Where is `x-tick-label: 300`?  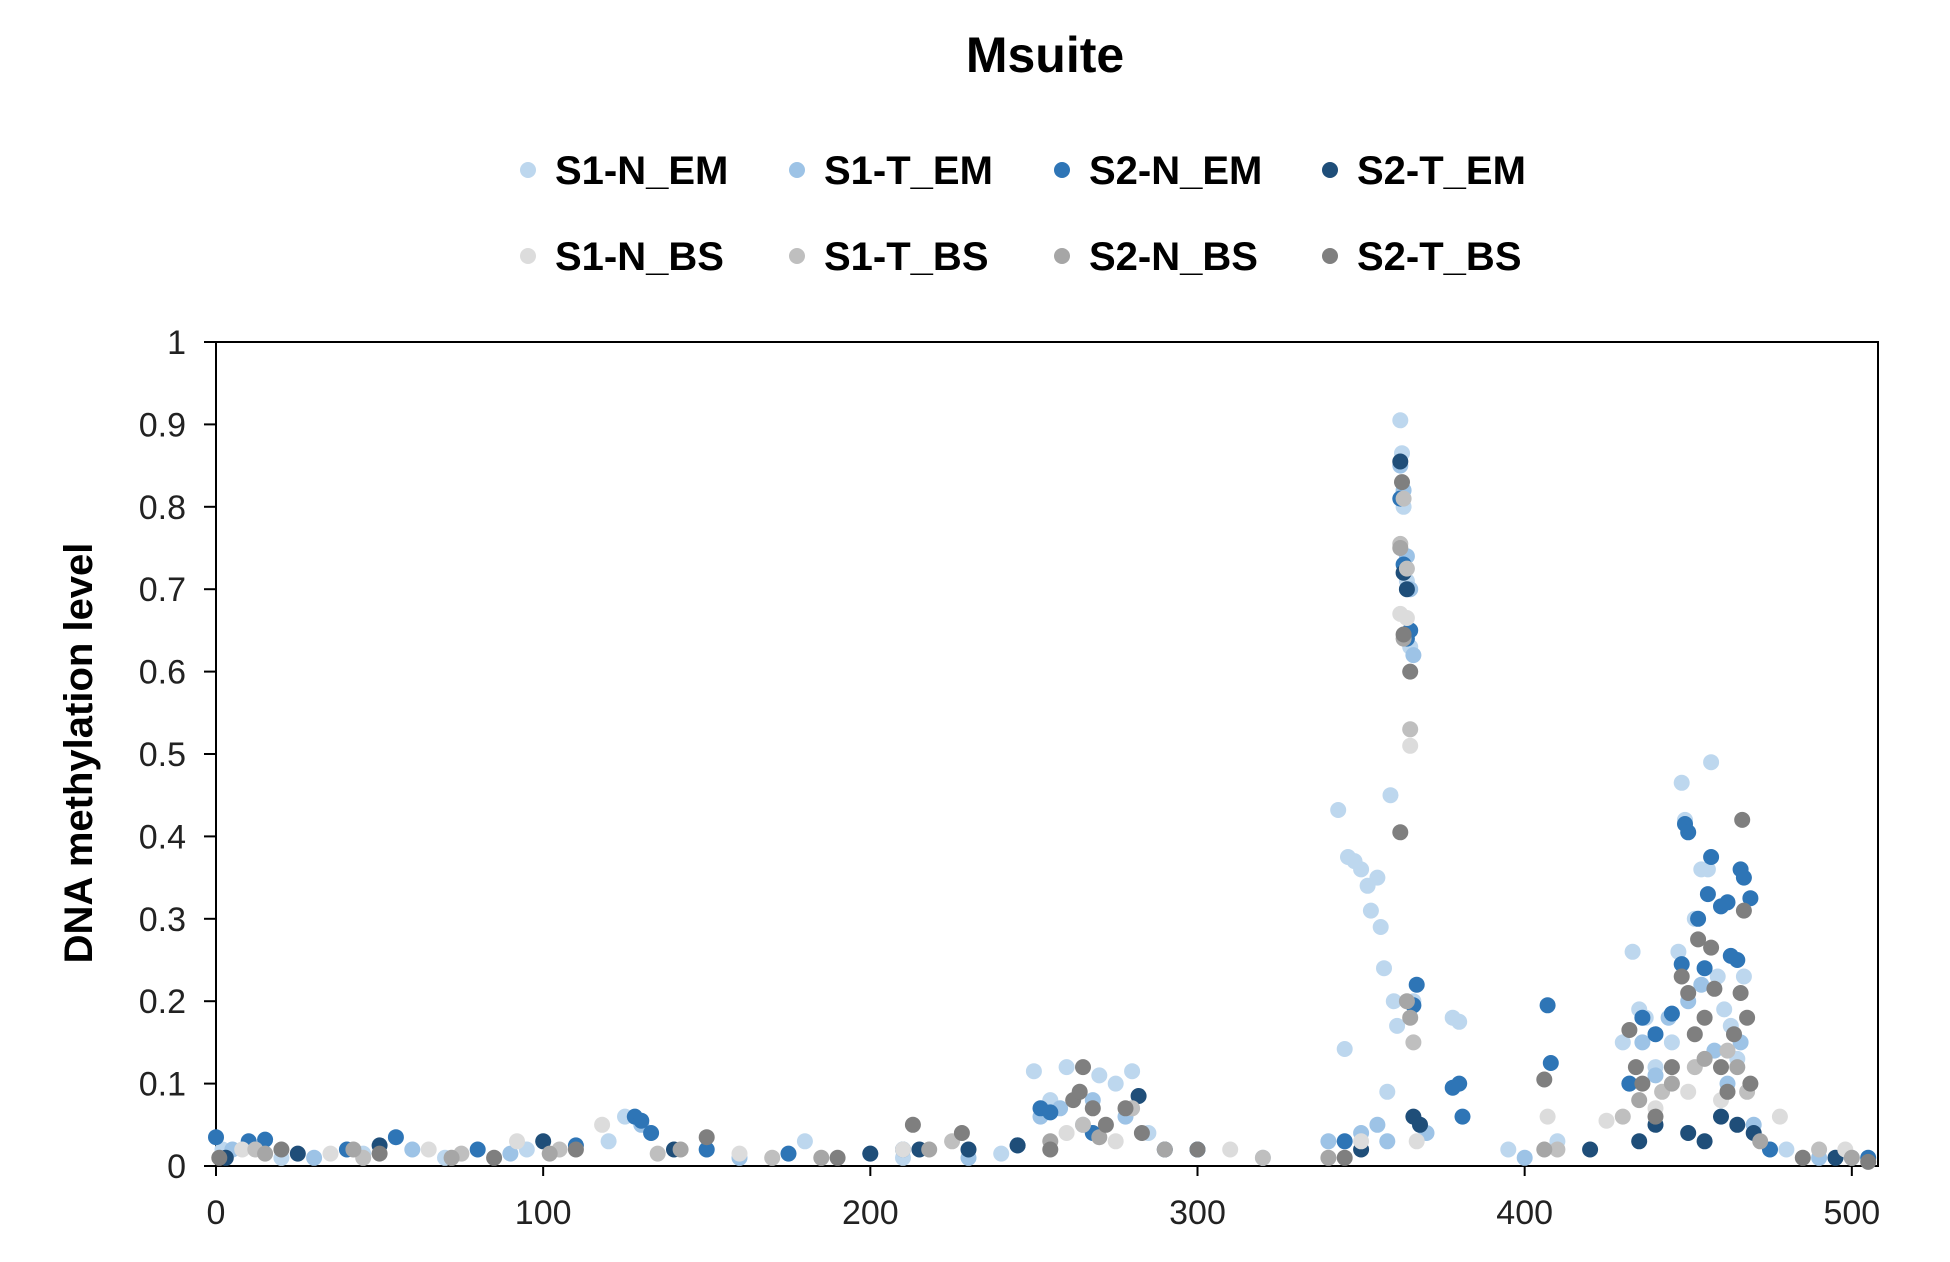
x-tick-label: 300 is located at coordinates (1197, 1213).